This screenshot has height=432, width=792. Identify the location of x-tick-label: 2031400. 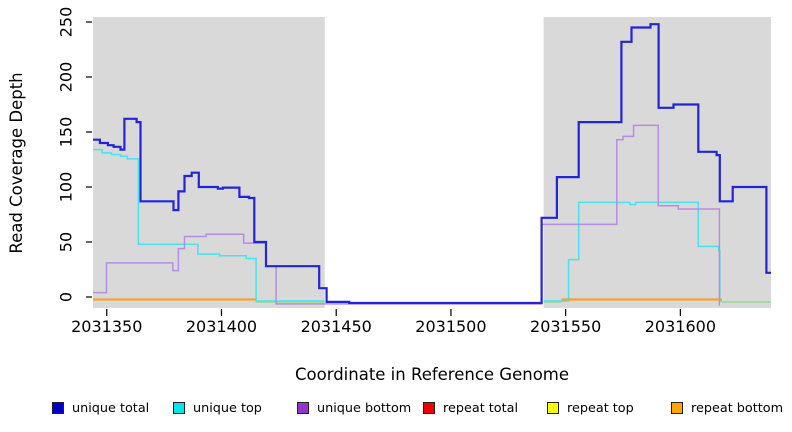
(221, 326).